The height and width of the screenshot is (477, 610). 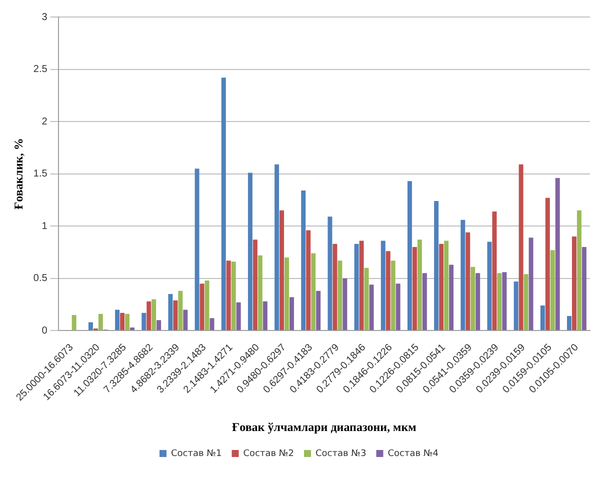 I want to click on y-tick-label: 1, so click(x=45, y=226).